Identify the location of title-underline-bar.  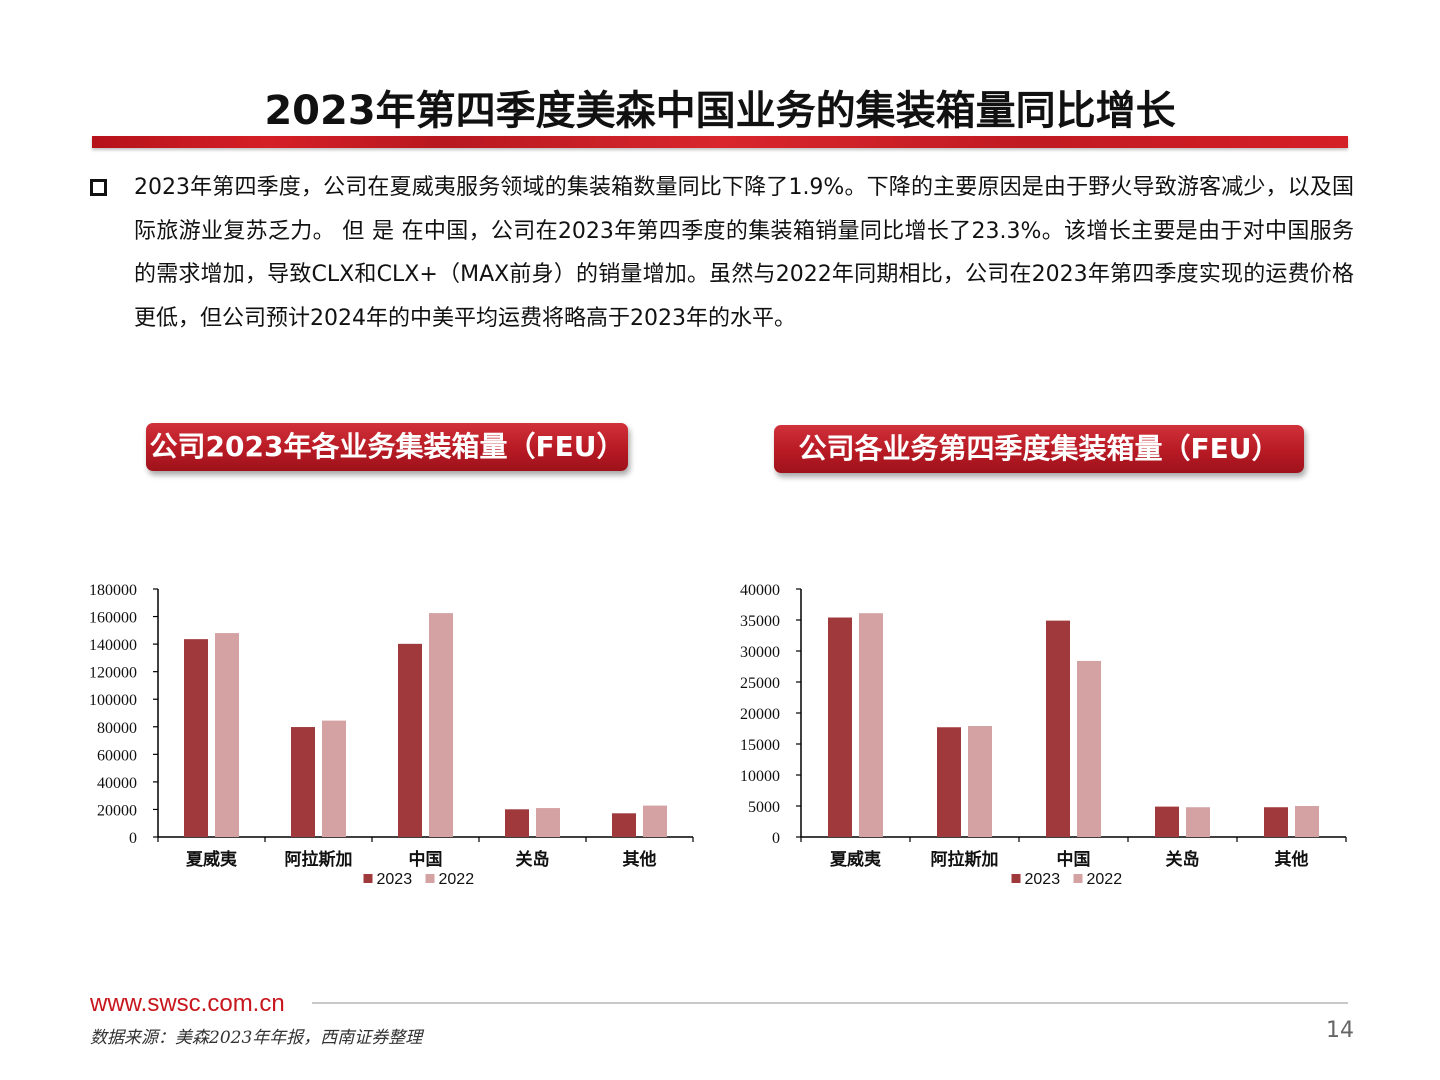
(720, 142).